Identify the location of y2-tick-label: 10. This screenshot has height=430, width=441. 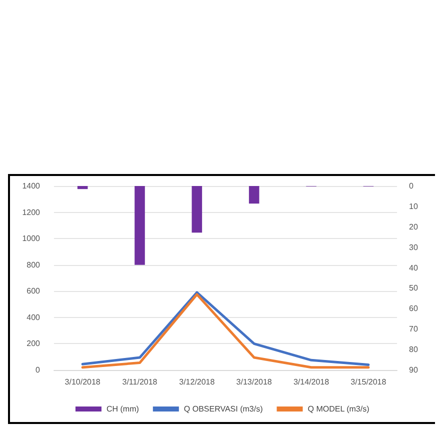
(413, 206).